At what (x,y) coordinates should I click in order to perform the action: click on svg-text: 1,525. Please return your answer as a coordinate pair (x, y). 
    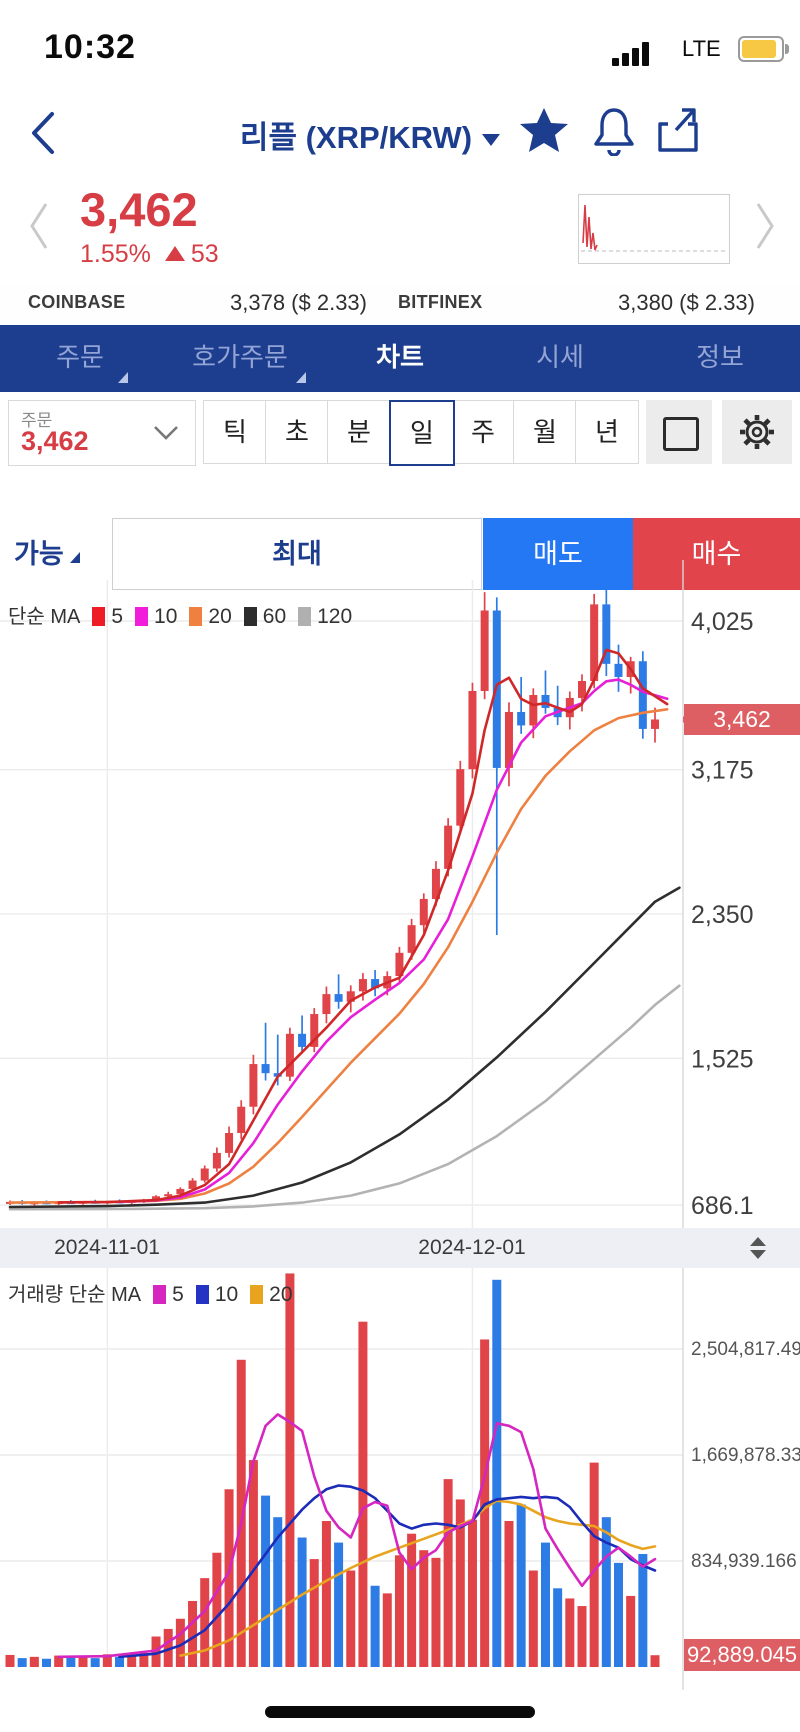
    Looking at the image, I should click on (722, 1059).